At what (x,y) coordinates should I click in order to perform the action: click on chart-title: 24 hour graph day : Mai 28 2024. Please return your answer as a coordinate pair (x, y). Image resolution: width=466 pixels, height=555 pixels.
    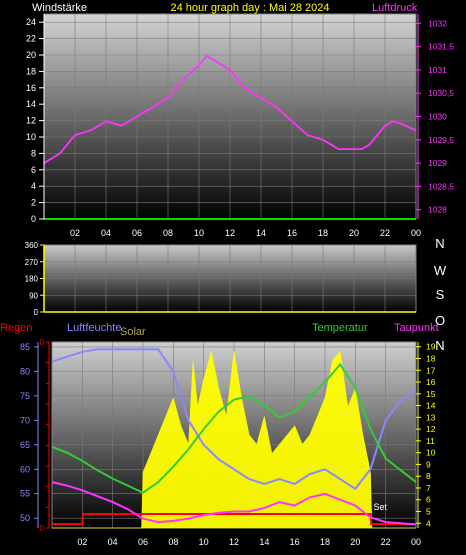
    Looking at the image, I should click on (249, 8).